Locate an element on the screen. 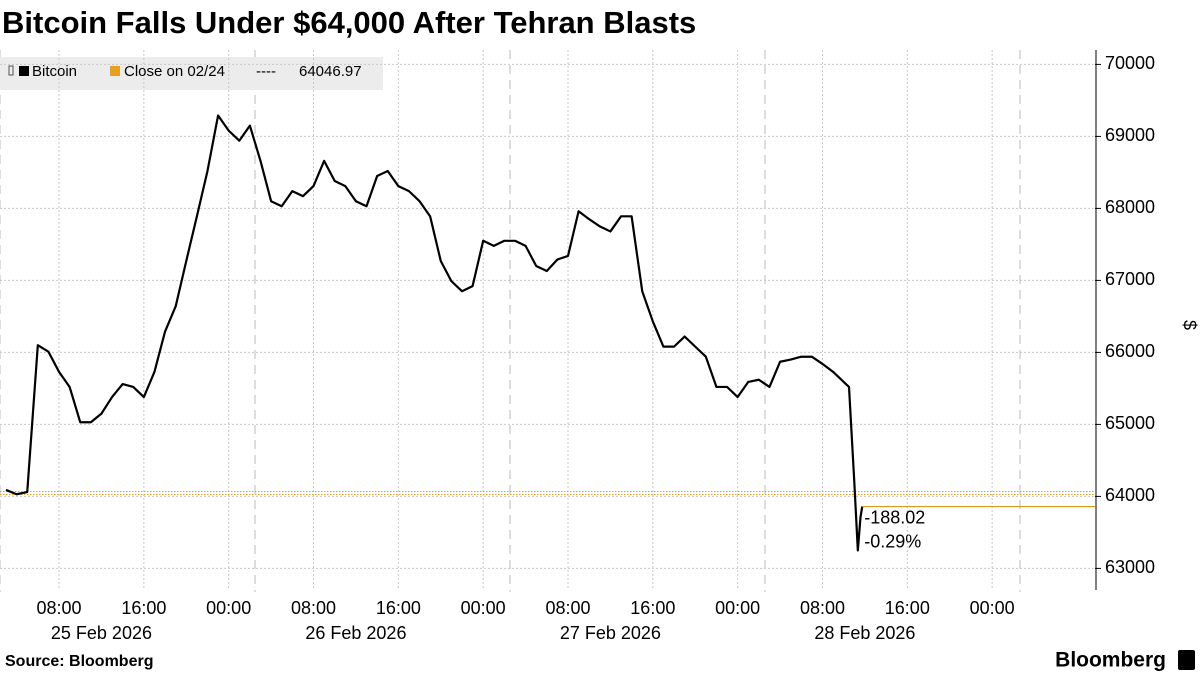 The image size is (1200, 675). legend-value: 64046.97 is located at coordinates (330, 71).